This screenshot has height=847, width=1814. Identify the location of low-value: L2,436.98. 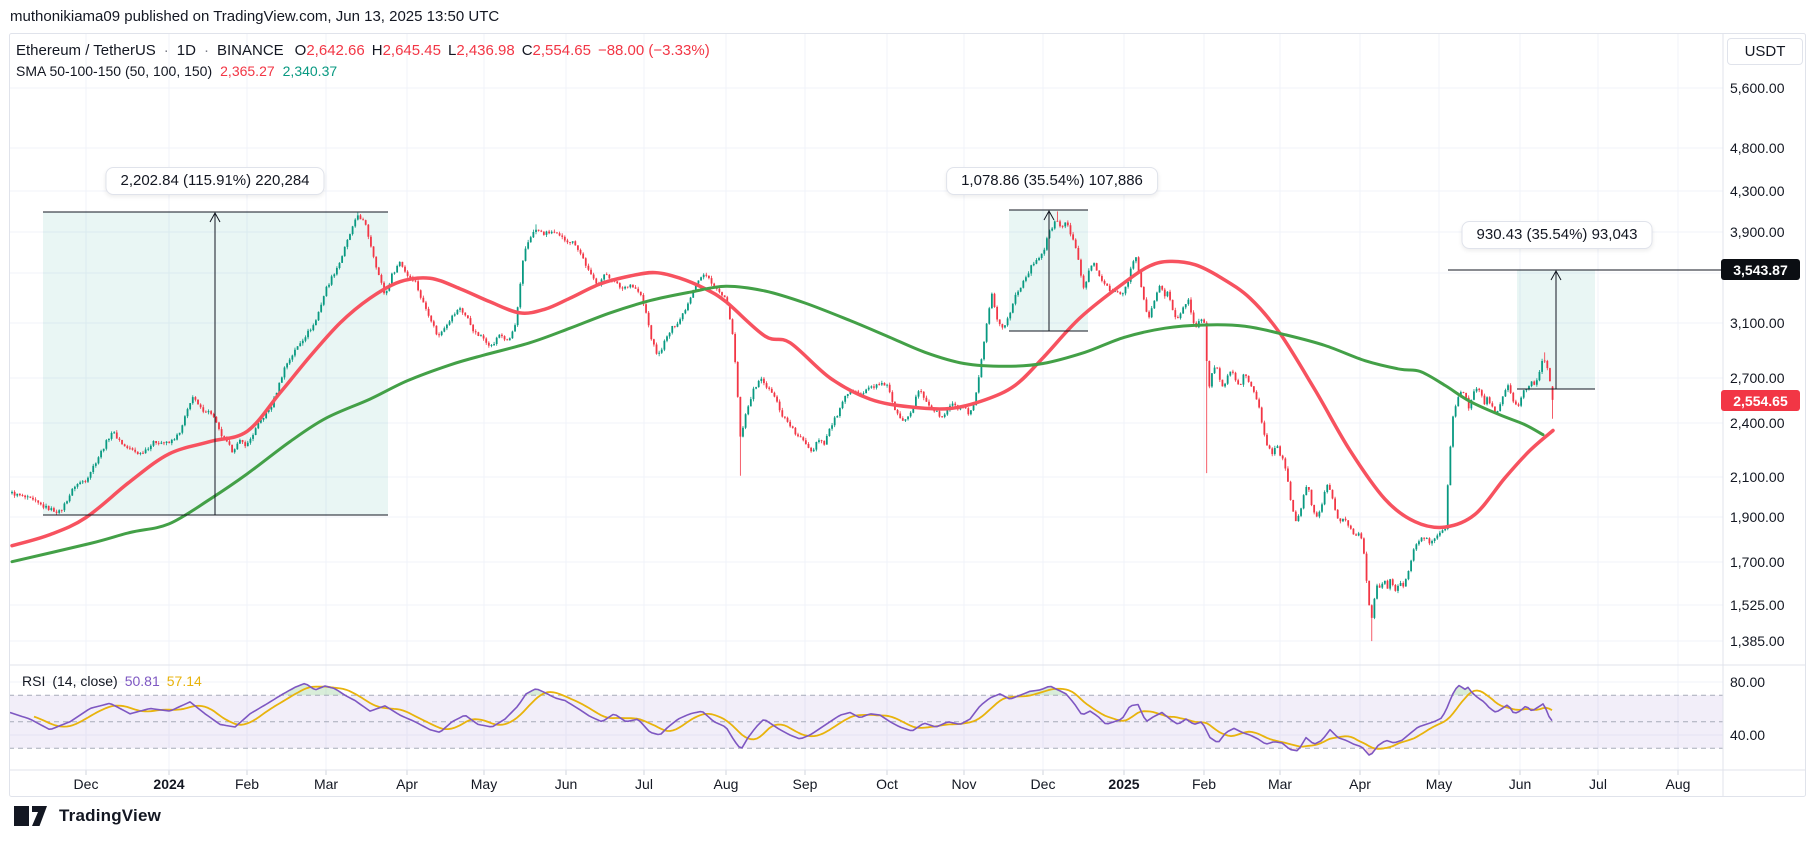
(481, 50).